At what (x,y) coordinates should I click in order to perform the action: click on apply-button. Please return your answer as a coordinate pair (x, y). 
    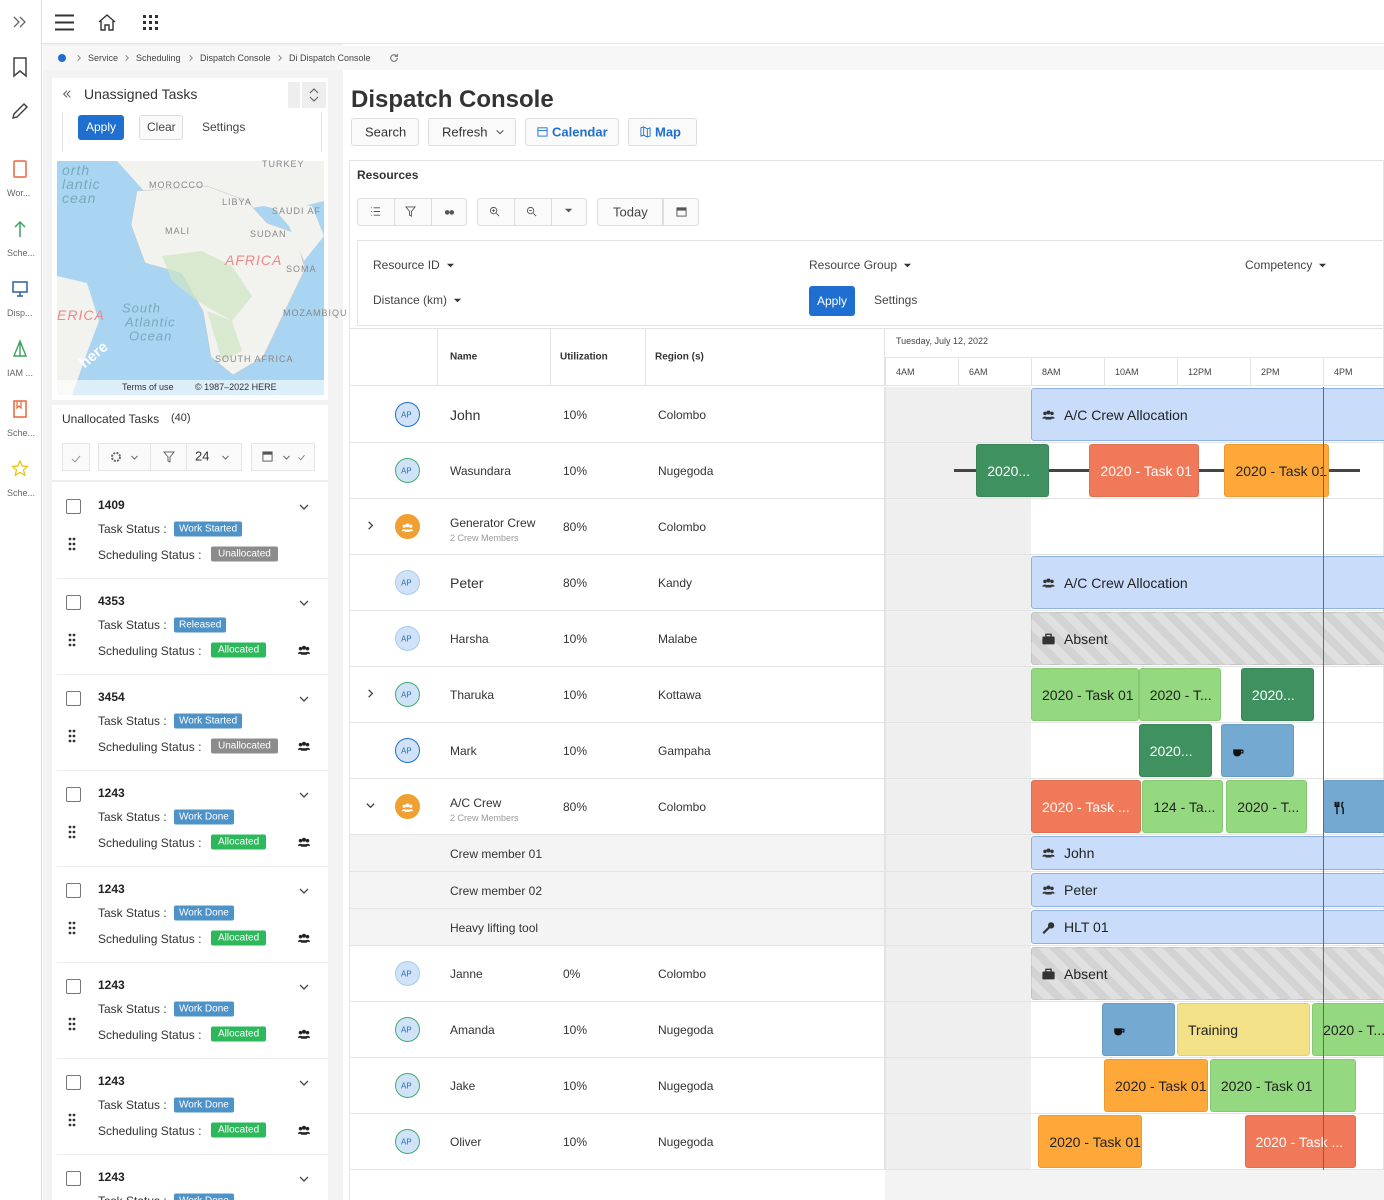
    Looking at the image, I should click on (101, 127).